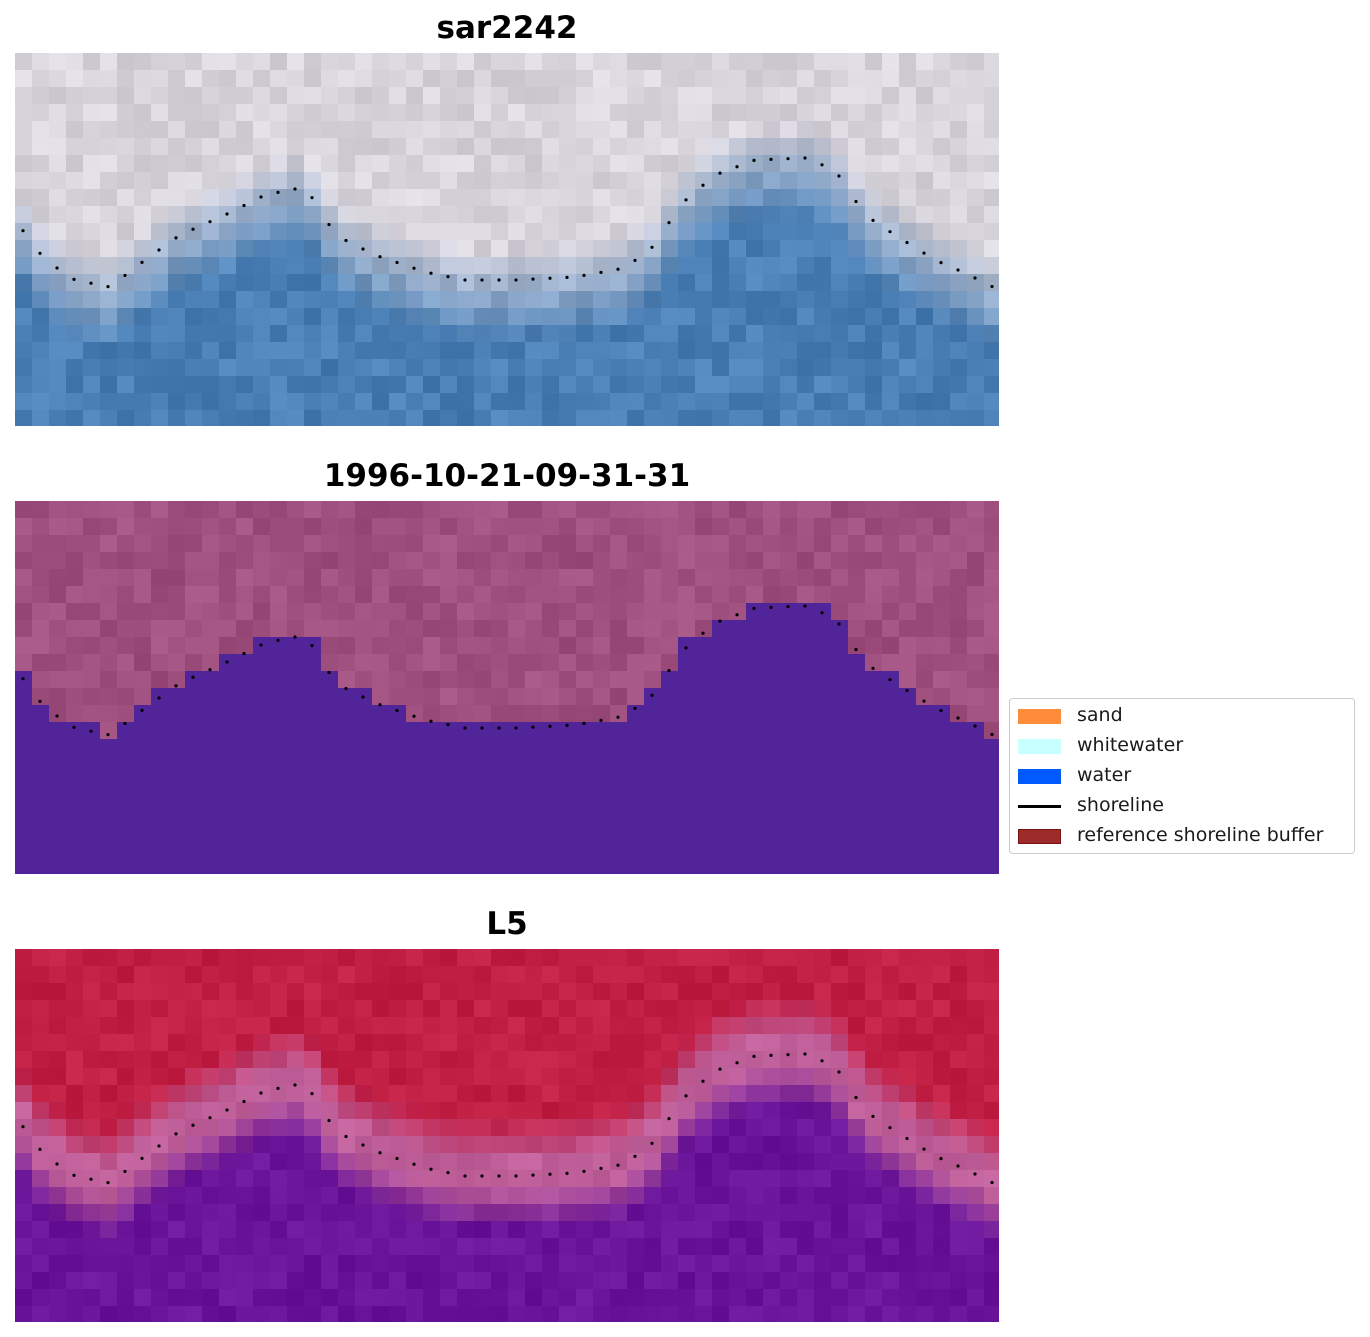 The width and height of the screenshot is (1370, 1337). I want to click on legend-item-whitewater: whitewater, so click(1182, 746).